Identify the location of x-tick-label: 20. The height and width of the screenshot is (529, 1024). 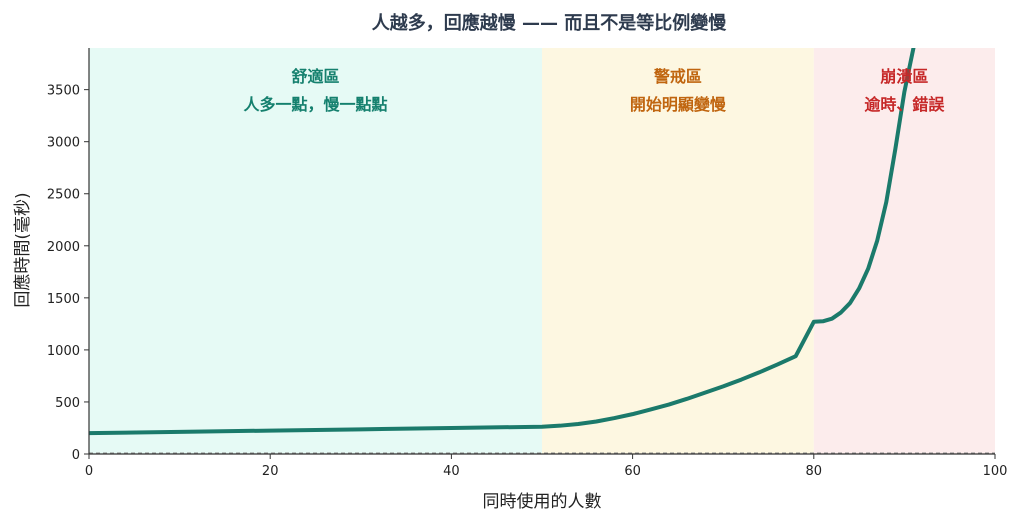
(270, 471).